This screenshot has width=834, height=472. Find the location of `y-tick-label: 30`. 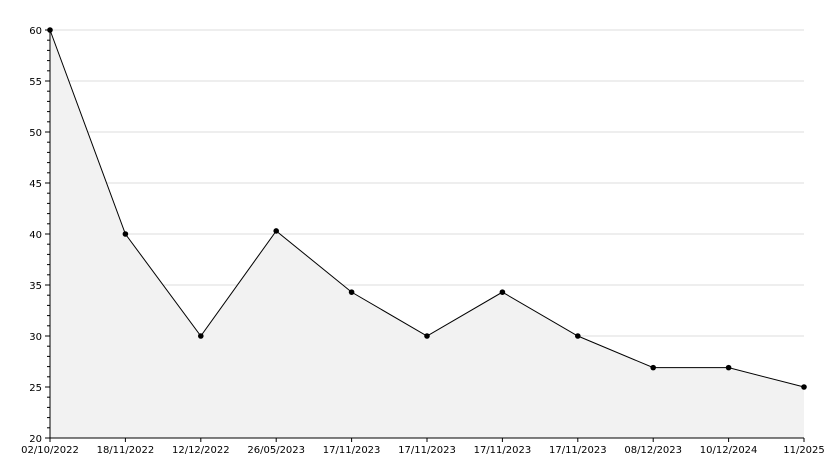

y-tick-label: 30 is located at coordinates (35, 337).